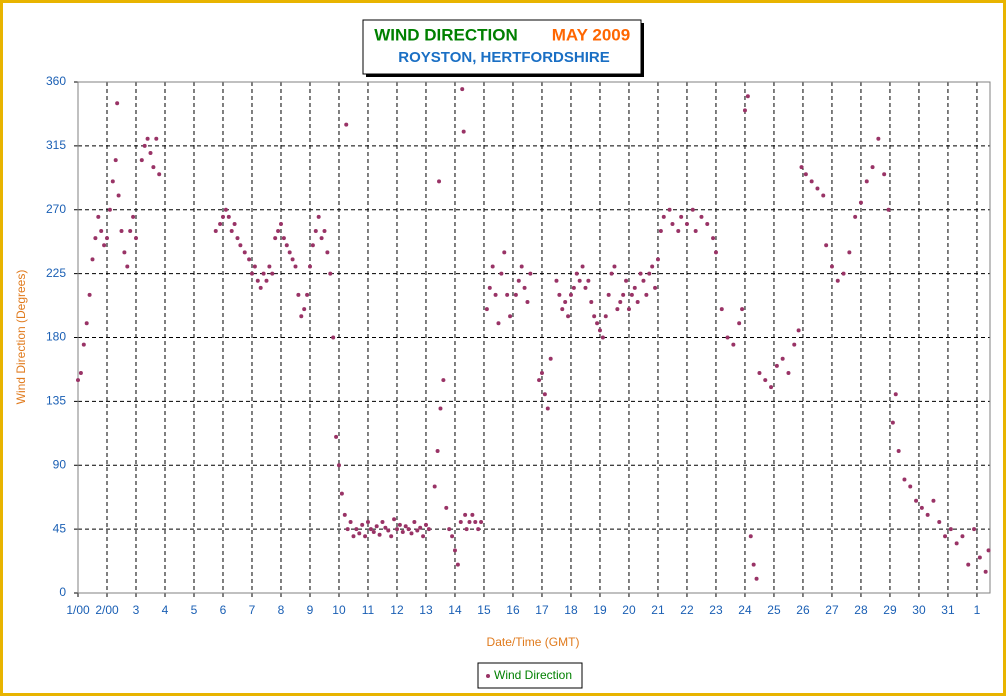  I want to click on y-tick-label: 360, so click(56, 81).